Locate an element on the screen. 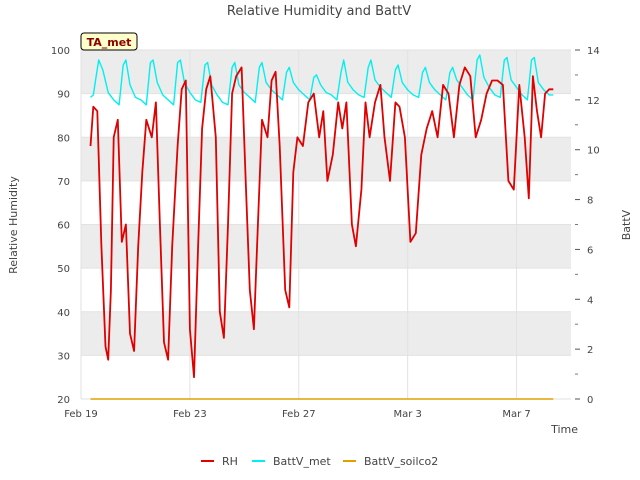 Image resolution: width=640 pixels, height=480 pixels. y-tick-label: 50 is located at coordinates (63, 269).